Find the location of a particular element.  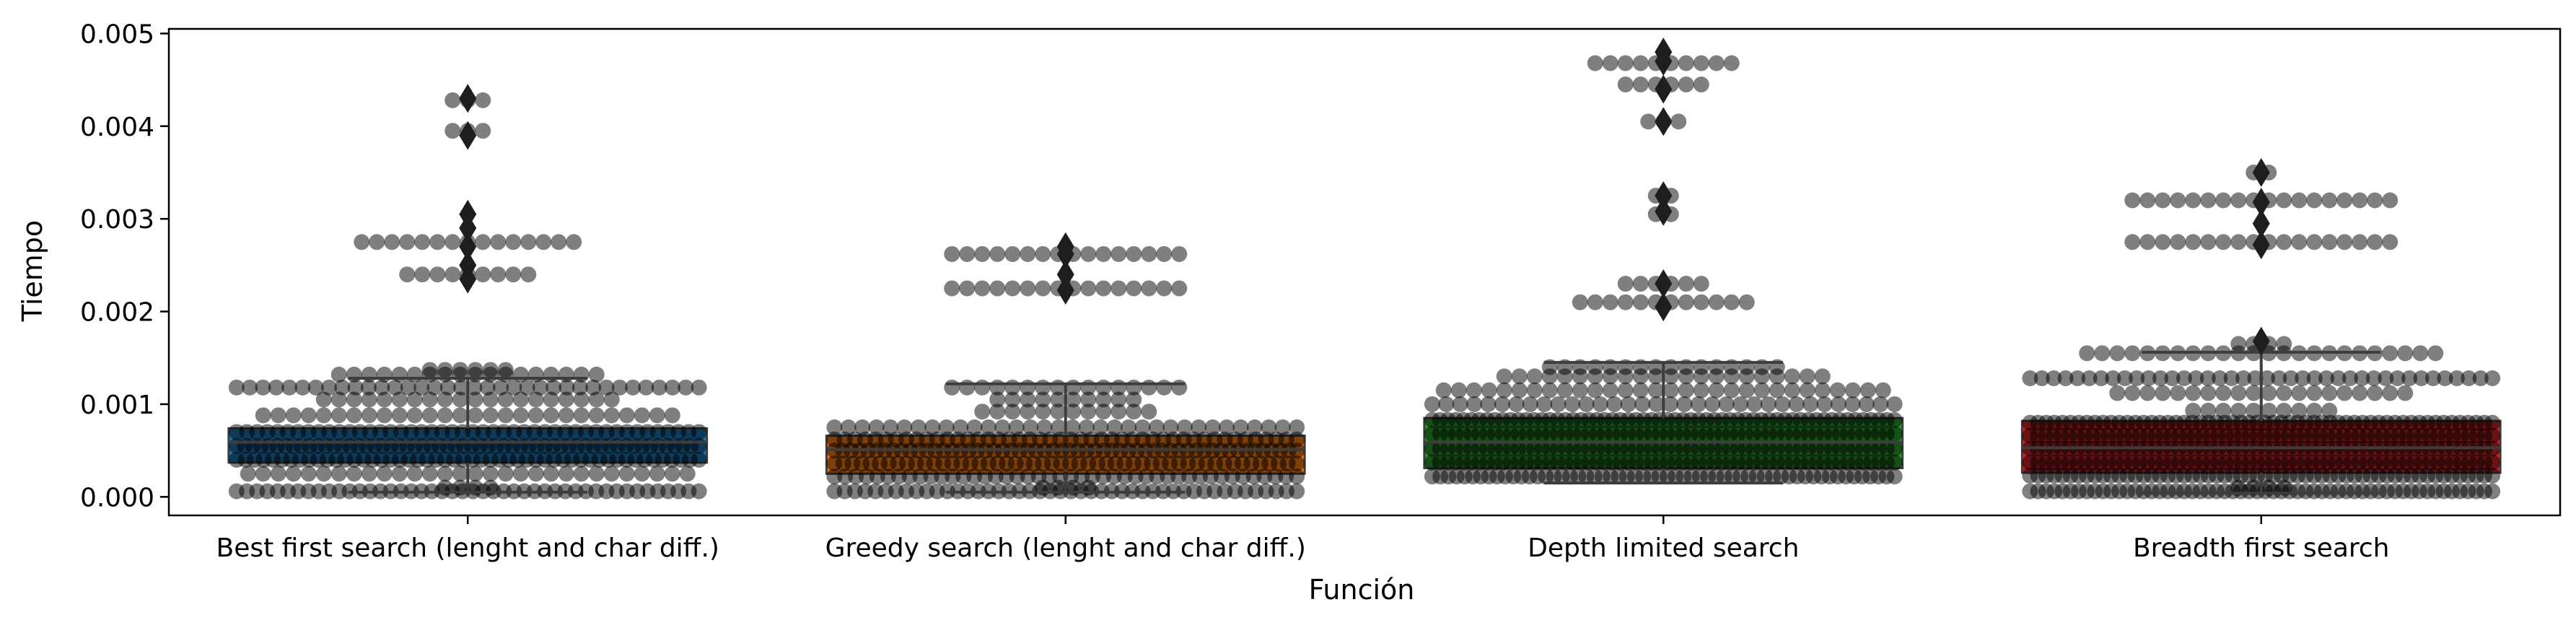

x-tick-label: Depth limited search is located at coordinates (1663, 548).